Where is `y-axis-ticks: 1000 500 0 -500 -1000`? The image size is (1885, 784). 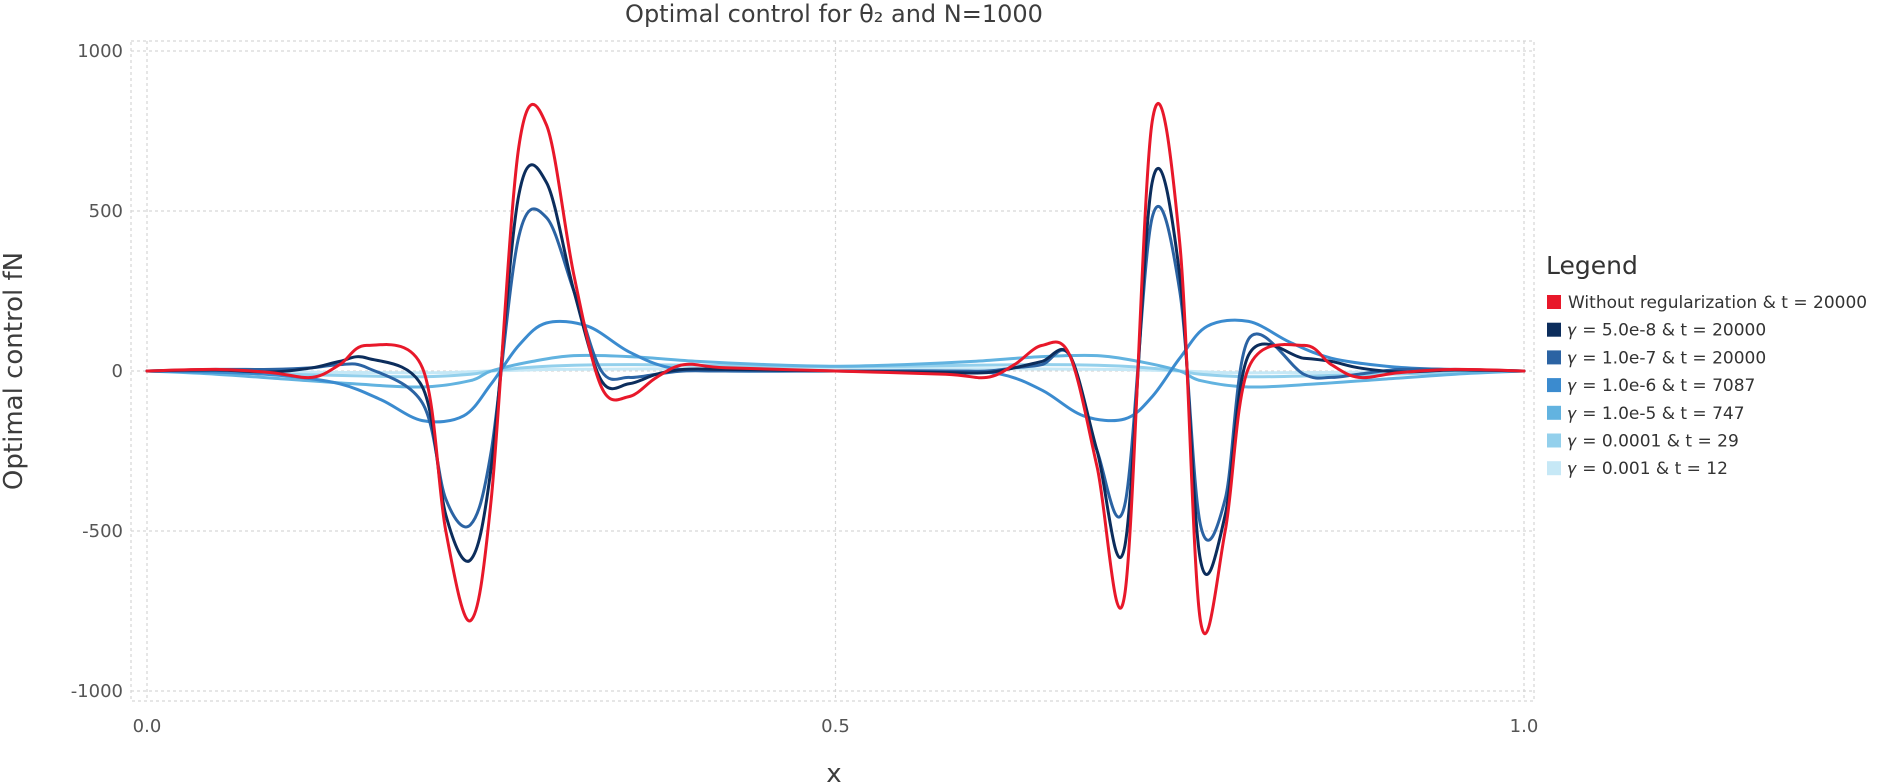
y-axis-ticks: 1000 500 0 -500 -1000 is located at coordinates (97, 371).